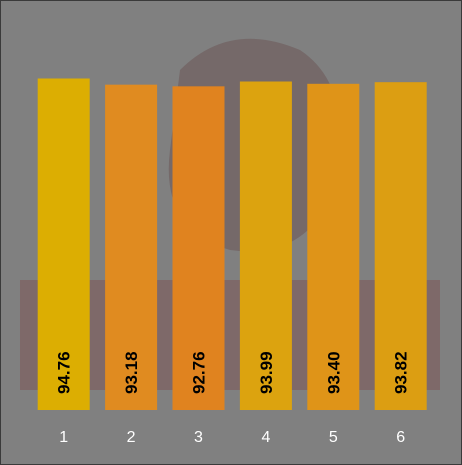 The width and height of the screenshot is (462, 465). Describe the element at coordinates (400, 437) in the screenshot. I see `x-tick-label: 6` at that location.